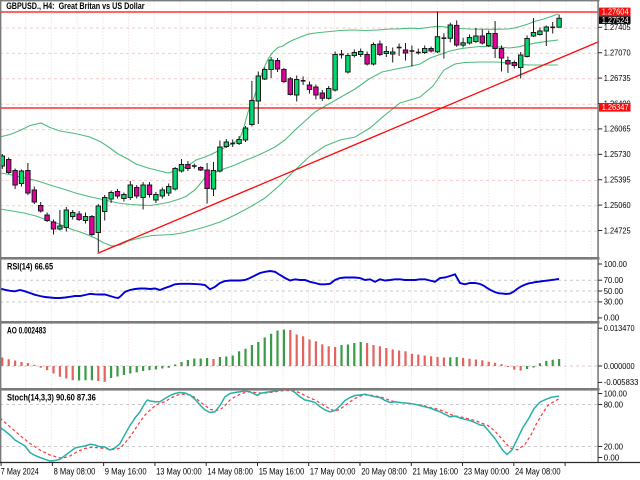  I want to click on svg-text: 1.27524, so click(615, 20).